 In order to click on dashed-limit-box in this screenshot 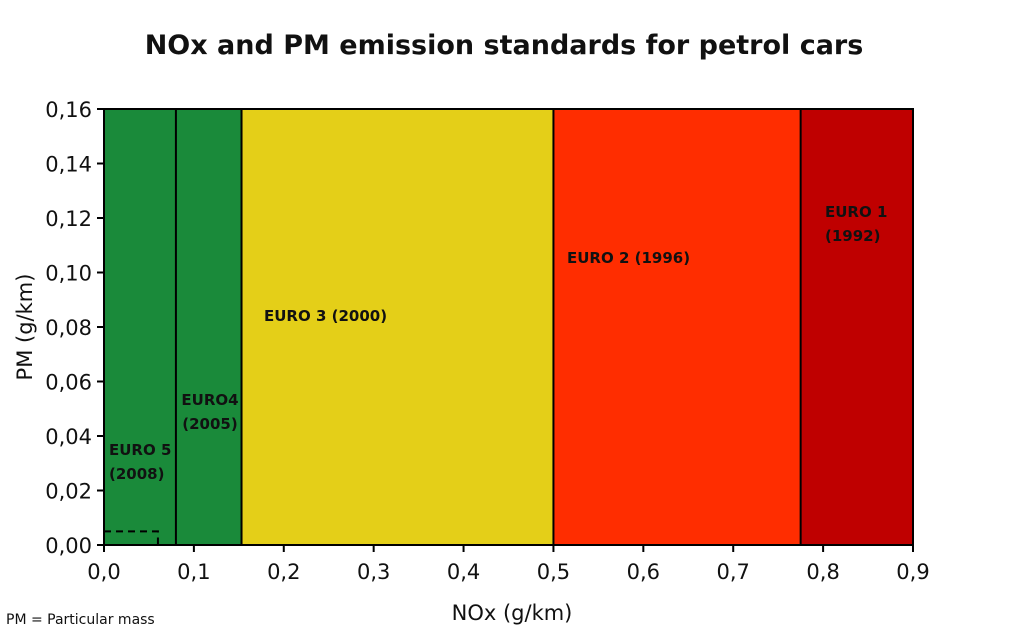, I will do `click(131, 537)`.